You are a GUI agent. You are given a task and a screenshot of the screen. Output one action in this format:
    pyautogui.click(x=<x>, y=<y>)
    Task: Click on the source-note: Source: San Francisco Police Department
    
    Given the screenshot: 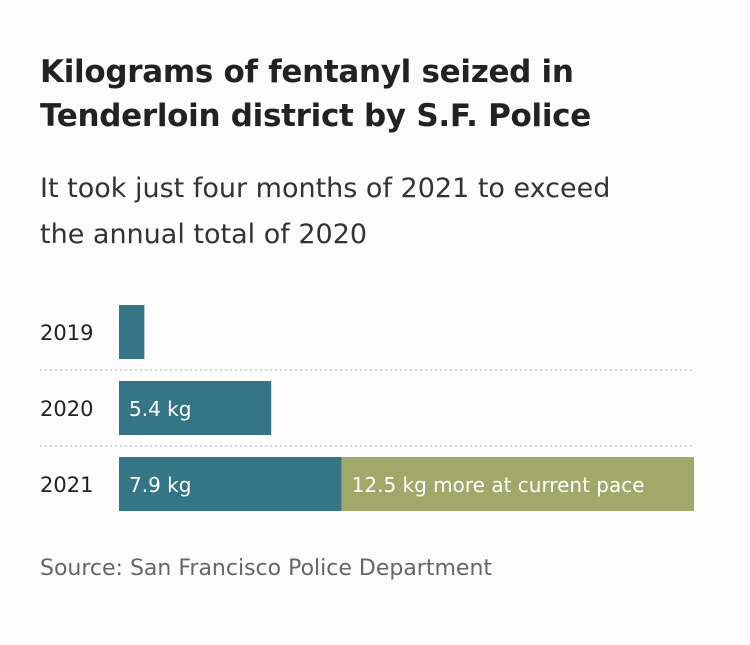 What is the action you would take?
    pyautogui.click(x=266, y=568)
    